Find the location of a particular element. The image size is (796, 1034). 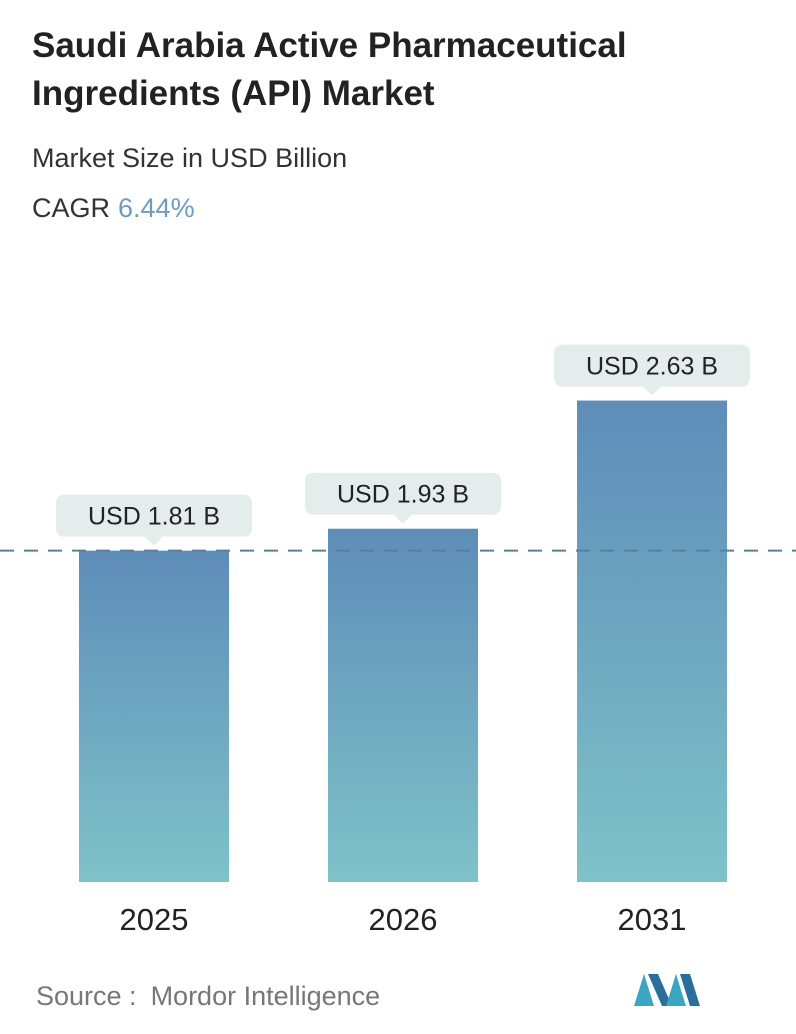

source-credit: Source : Mordor Intelligence is located at coordinates (208, 996).